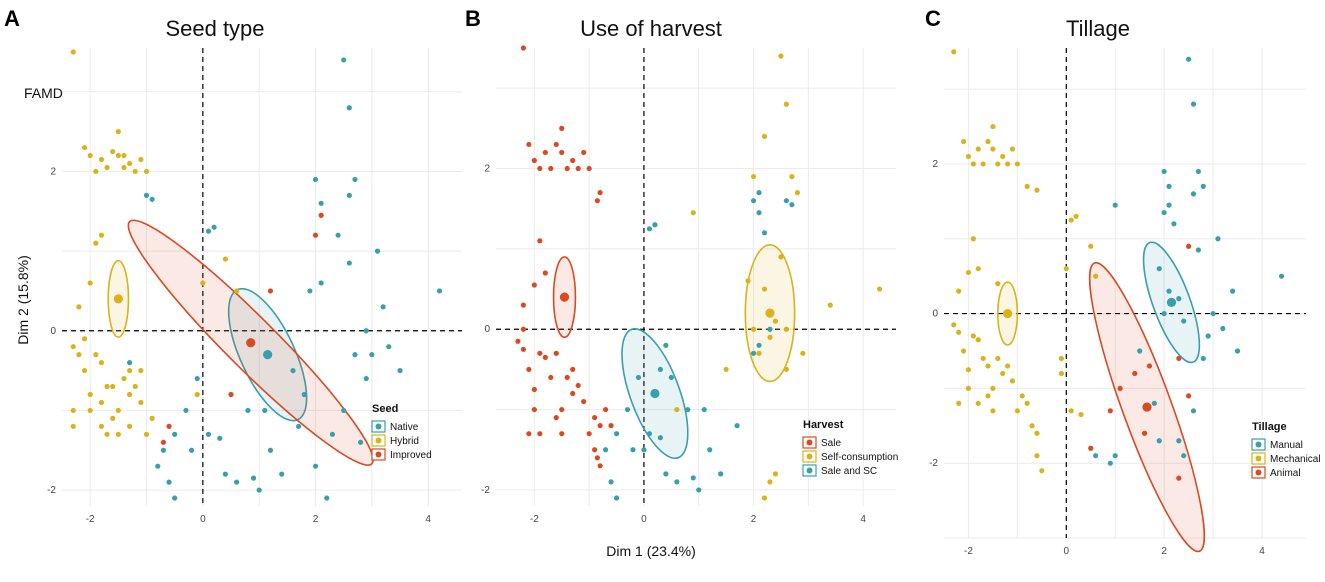 Image resolution: width=1325 pixels, height=582 pixels. I want to click on series-hybrid, so click(155, 243).